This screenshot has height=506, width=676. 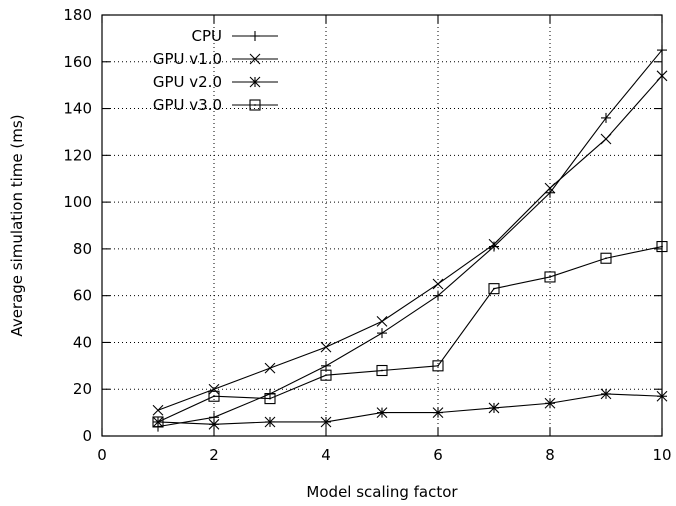 I want to click on x-tick-label: 4, so click(x=326, y=455).